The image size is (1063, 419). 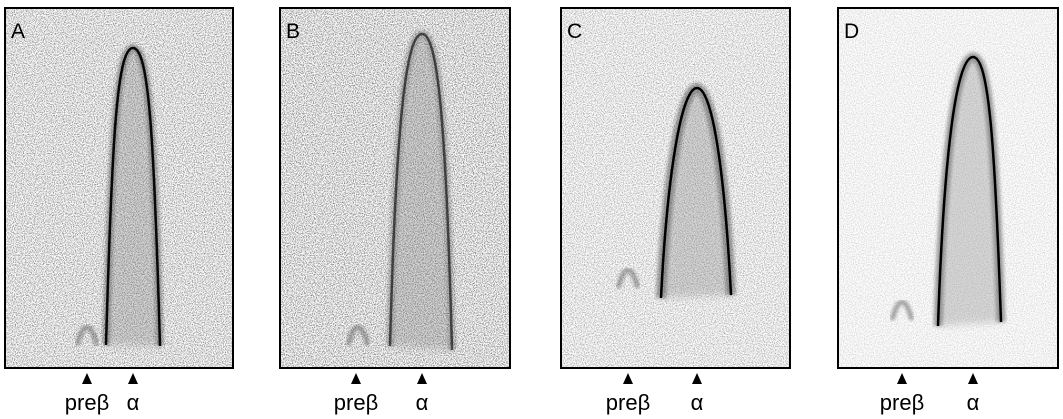 I want to click on panel-letter: C, so click(x=574, y=31).